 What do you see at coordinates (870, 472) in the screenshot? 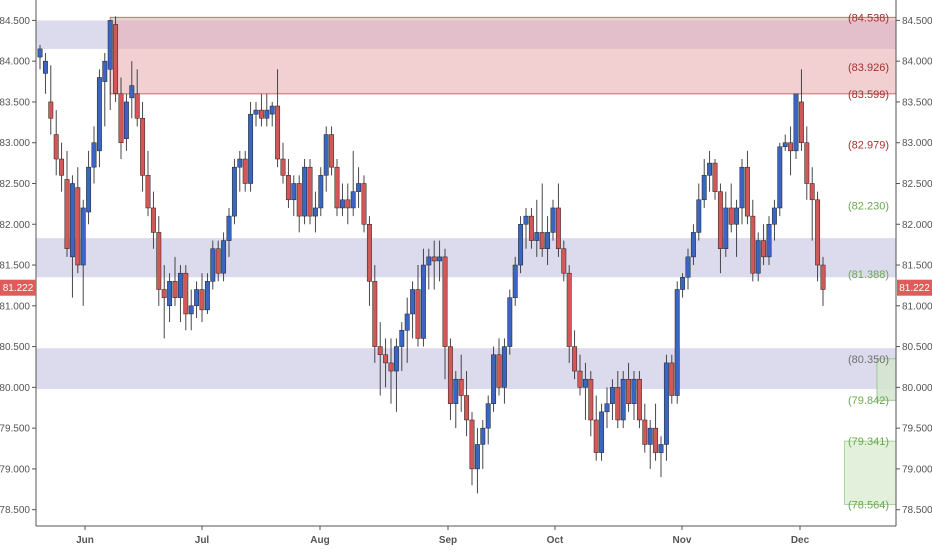
I see `price-zone-green` at bounding box center [870, 472].